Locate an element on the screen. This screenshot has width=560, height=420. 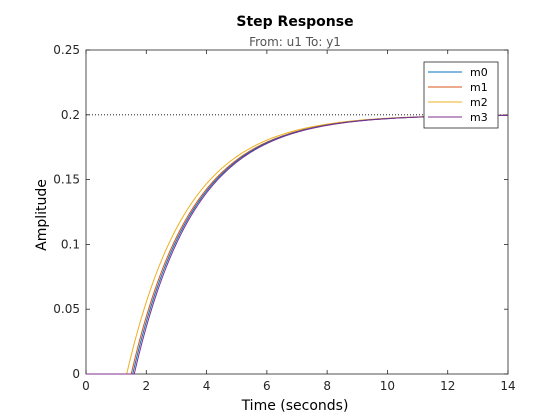
legend-label-m0: m0 is located at coordinates (479, 72).